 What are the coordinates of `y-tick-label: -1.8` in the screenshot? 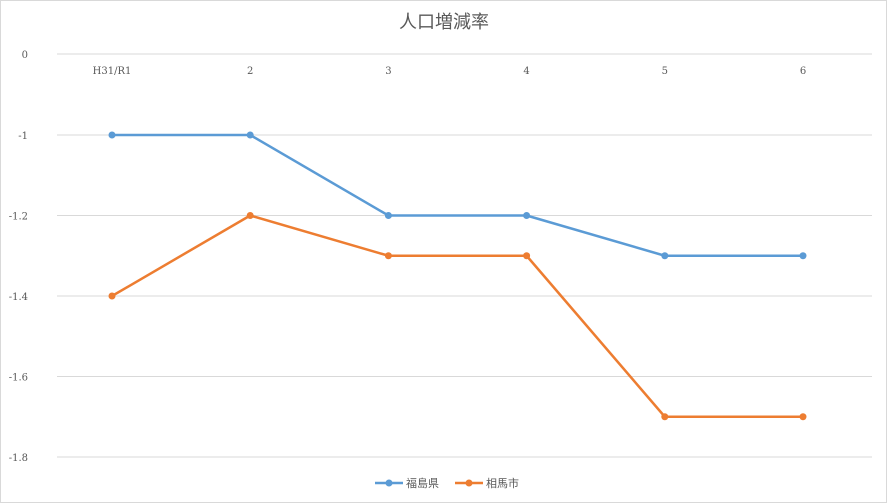 It's located at (18, 458).